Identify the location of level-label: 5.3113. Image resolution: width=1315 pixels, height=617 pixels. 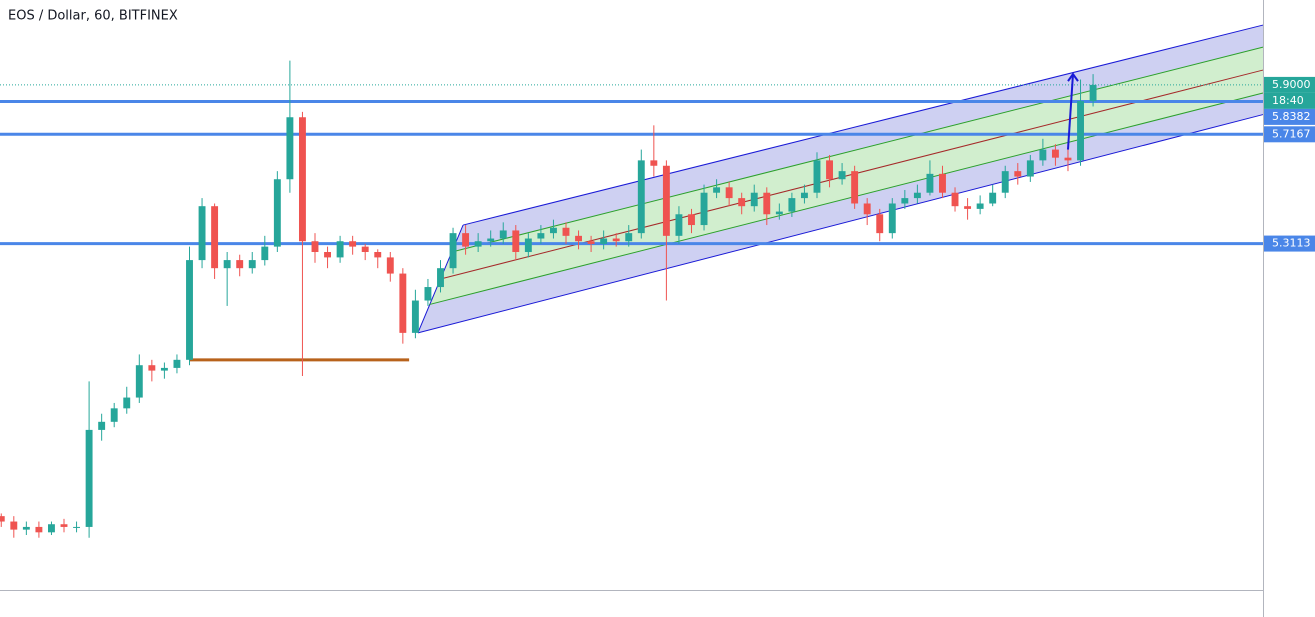
(1291, 243).